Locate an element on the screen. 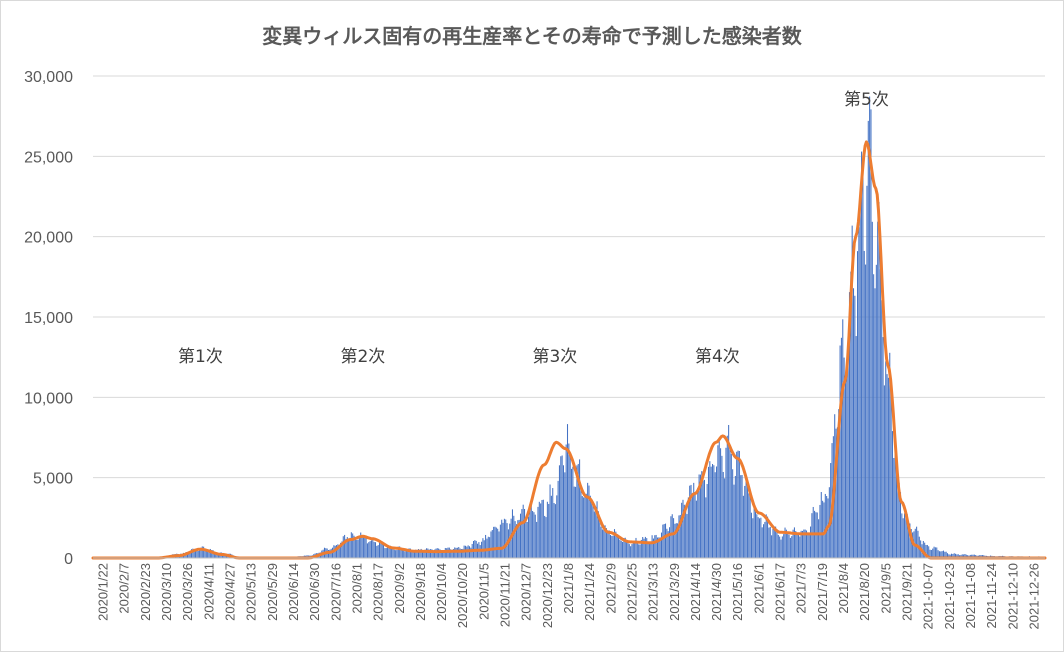  x-tick-label: 2021/3/29 is located at coordinates (674, 592).